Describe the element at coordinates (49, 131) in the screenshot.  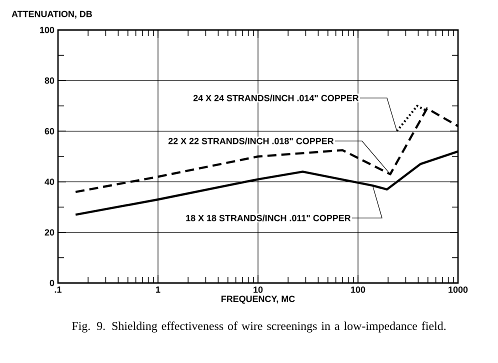
I see `y-tick-label: 60` at that location.